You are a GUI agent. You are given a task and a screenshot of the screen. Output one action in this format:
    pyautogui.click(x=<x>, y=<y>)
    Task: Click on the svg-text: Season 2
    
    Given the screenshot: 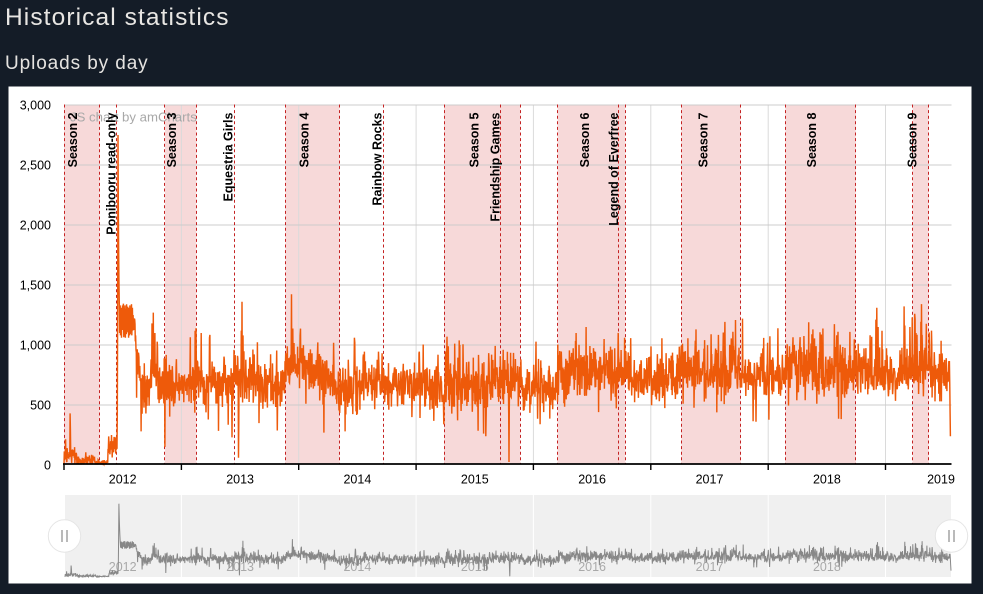 What is the action you would take?
    pyautogui.click(x=73, y=139)
    